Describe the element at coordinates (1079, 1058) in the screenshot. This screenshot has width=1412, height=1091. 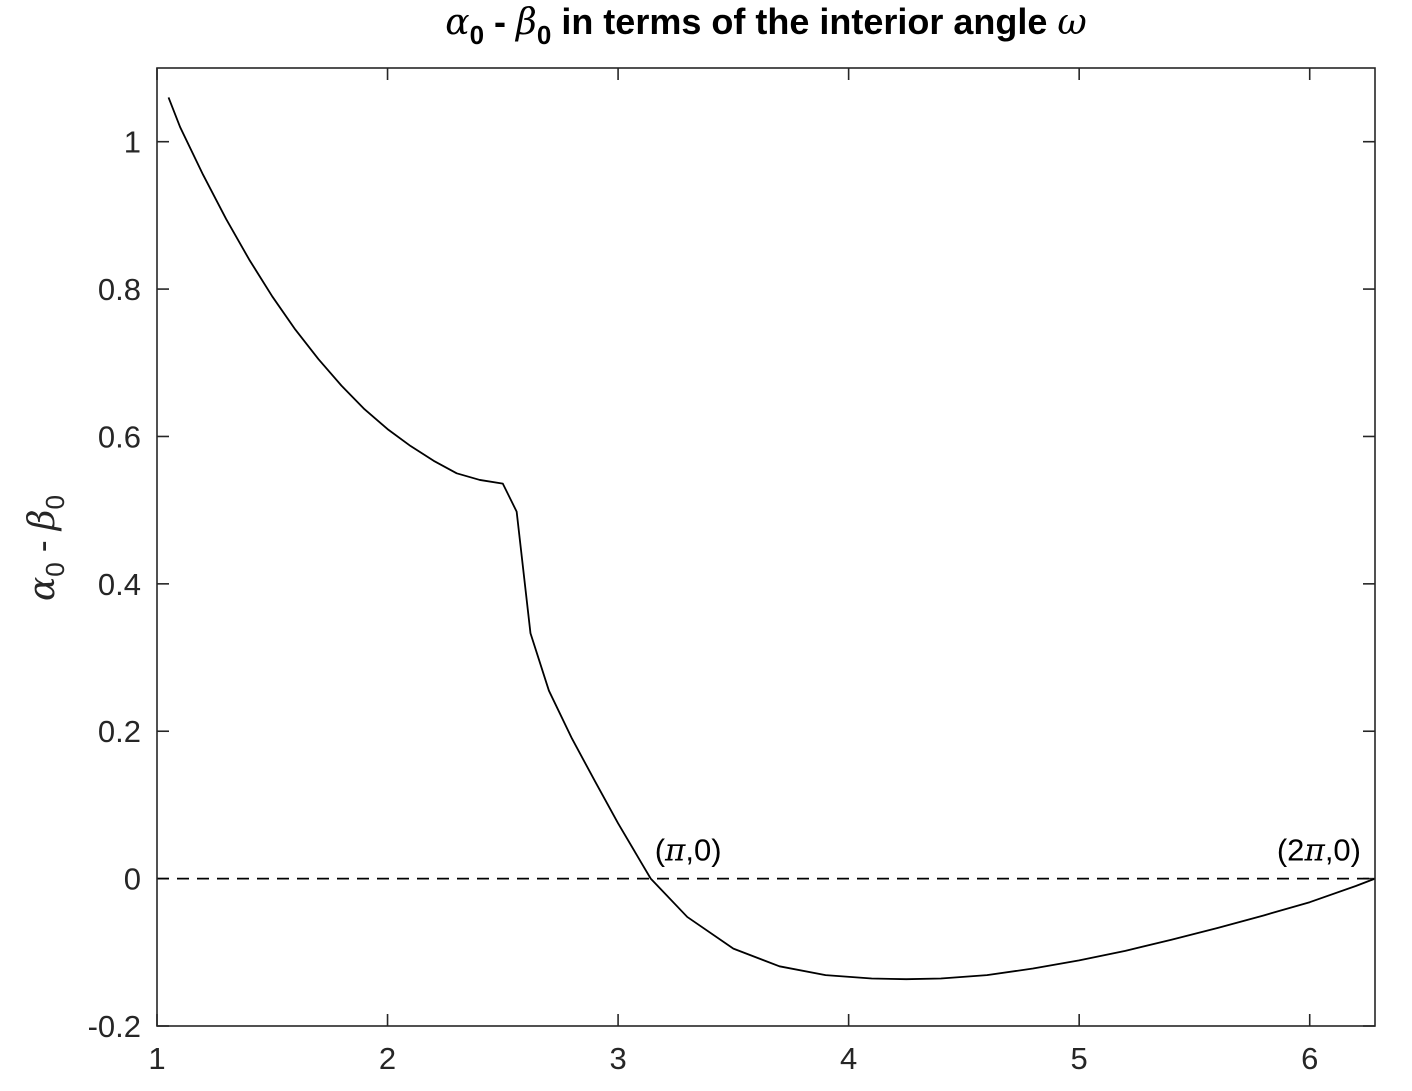
I see `x-tick-label: 5` at that location.